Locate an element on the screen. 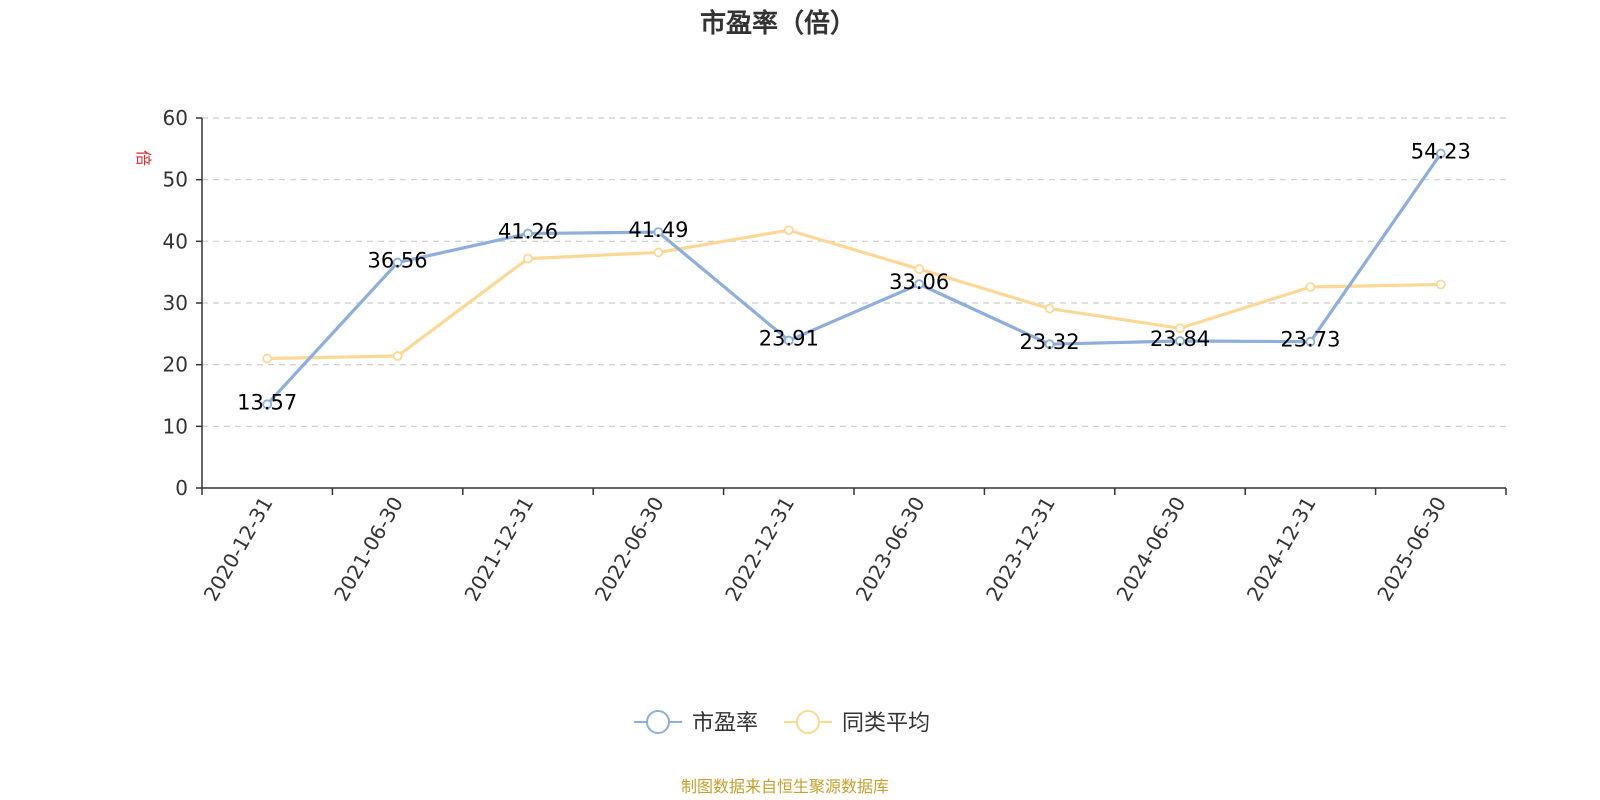  x-tick-label: 2024-12-31 is located at coordinates (1281, 549).